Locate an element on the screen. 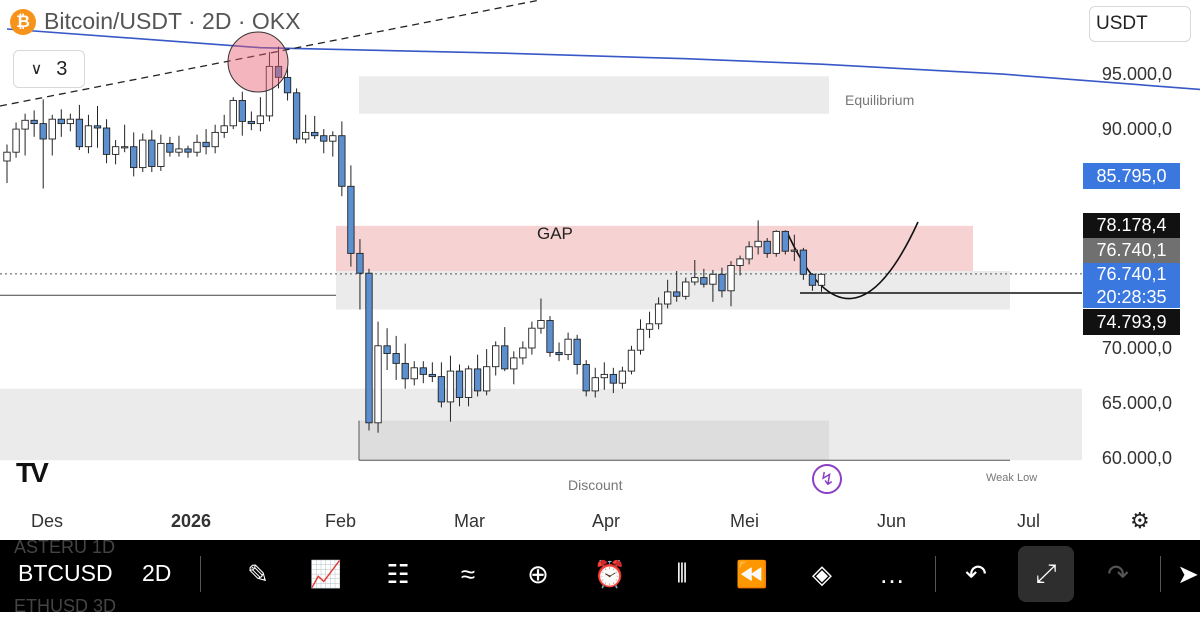 The width and height of the screenshot is (1200, 617). candles-icon: ⫴ is located at coordinates (682, 573).